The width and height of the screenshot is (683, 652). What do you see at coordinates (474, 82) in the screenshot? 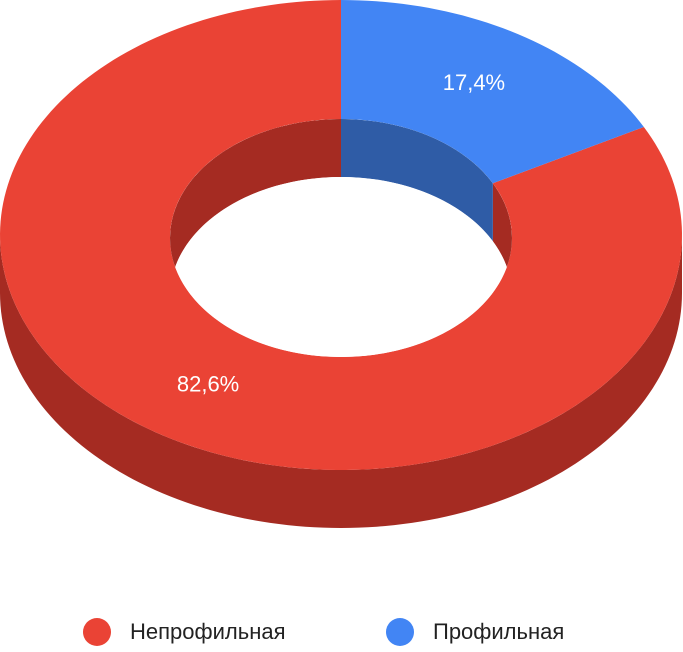
I see `value-label: 17,4%` at bounding box center [474, 82].